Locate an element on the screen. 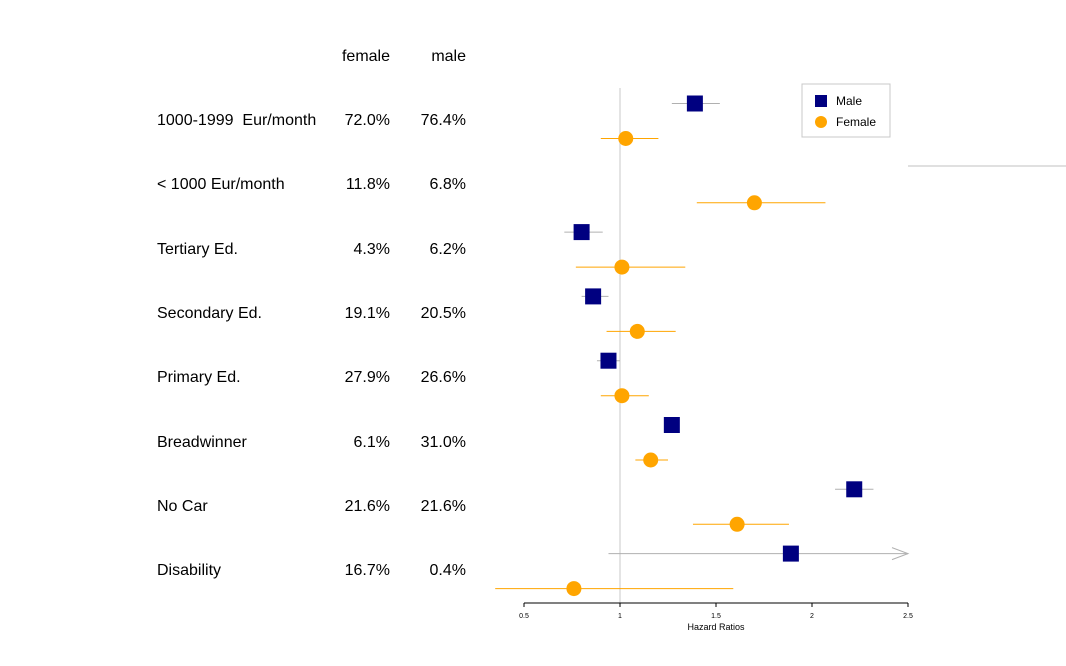 The width and height of the screenshot is (1066, 666). legend-male-square is located at coordinates (821, 101).